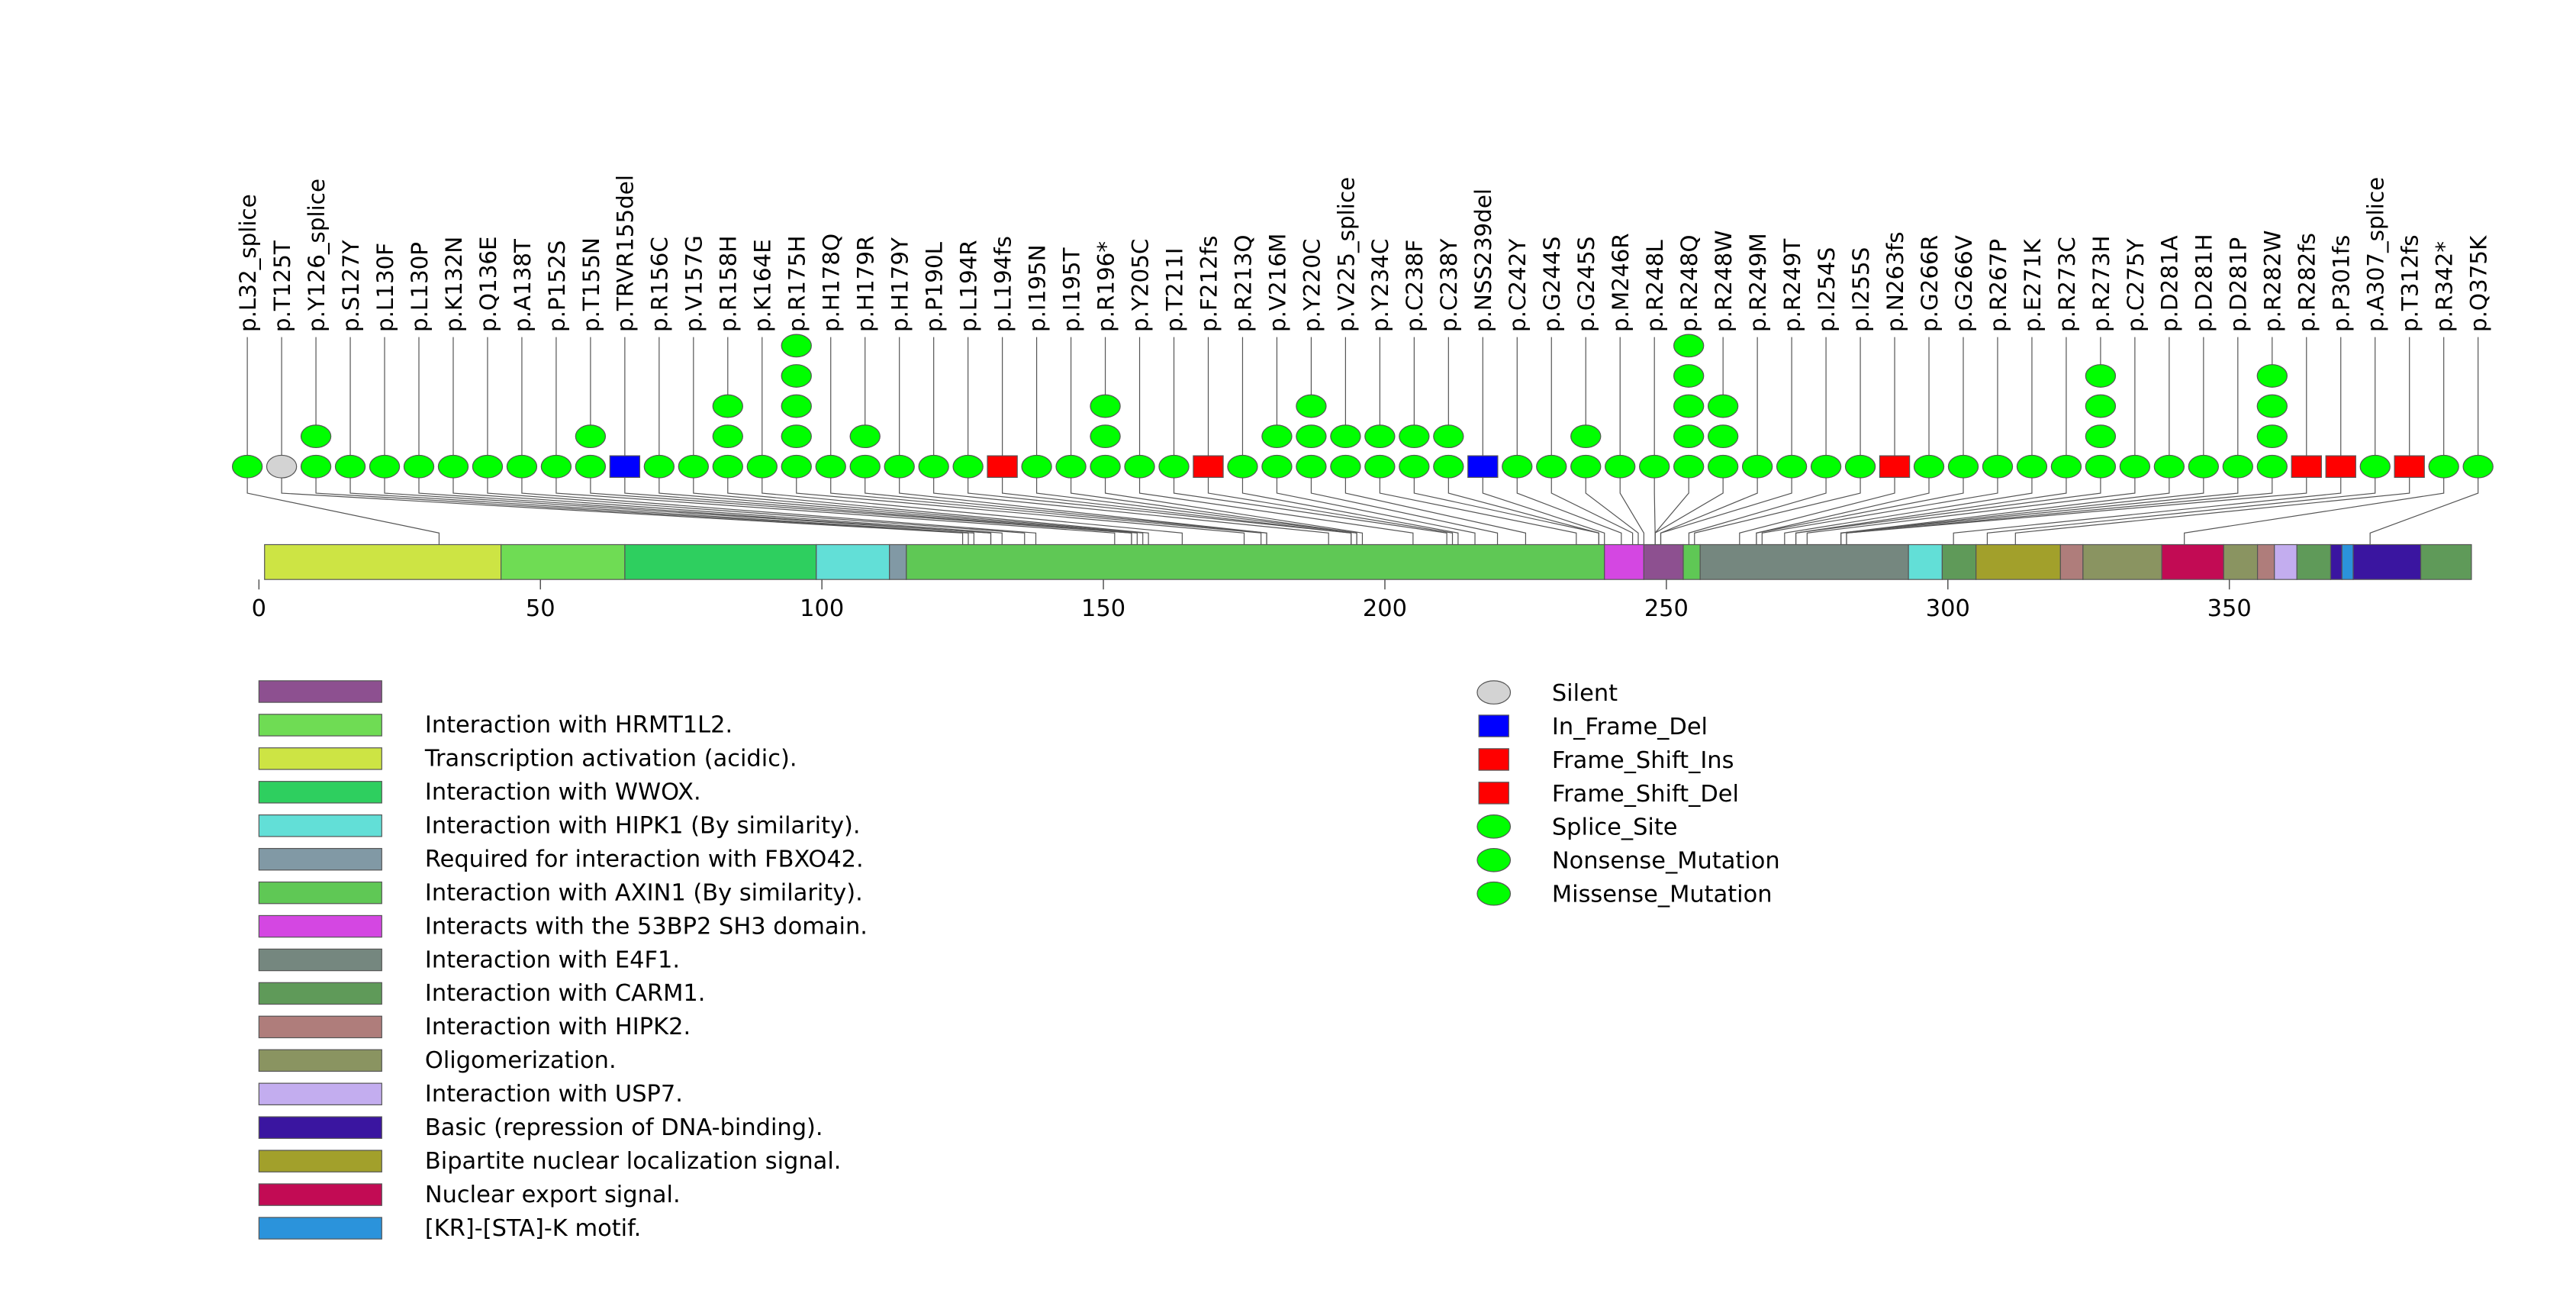  Describe the element at coordinates (969, 286) in the screenshot. I see `mutation-label: p.L194R` at that location.